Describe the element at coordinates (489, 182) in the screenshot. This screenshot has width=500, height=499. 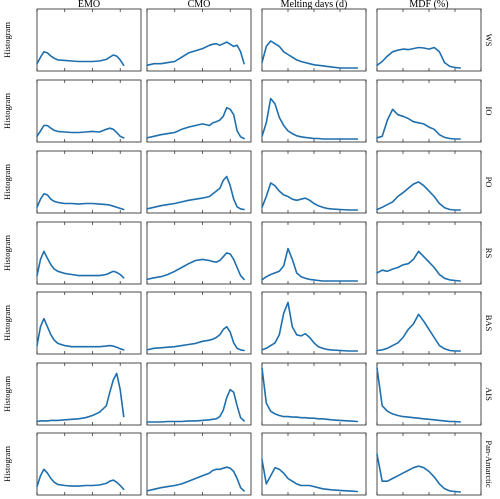
I see `region-label: PO` at that location.